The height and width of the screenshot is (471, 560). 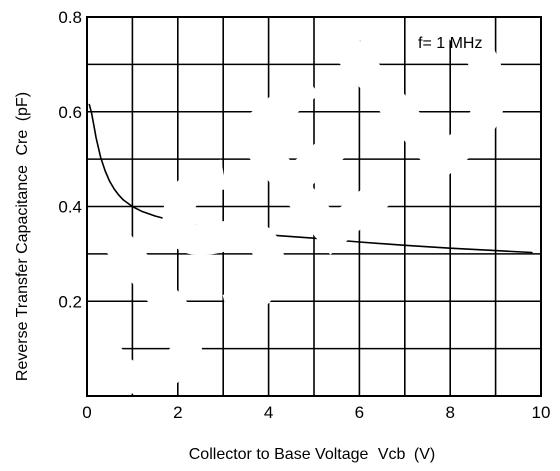 I want to click on y-axis-label: Reverse Transfer Capacitance Cre (pF), so click(x=22, y=236).